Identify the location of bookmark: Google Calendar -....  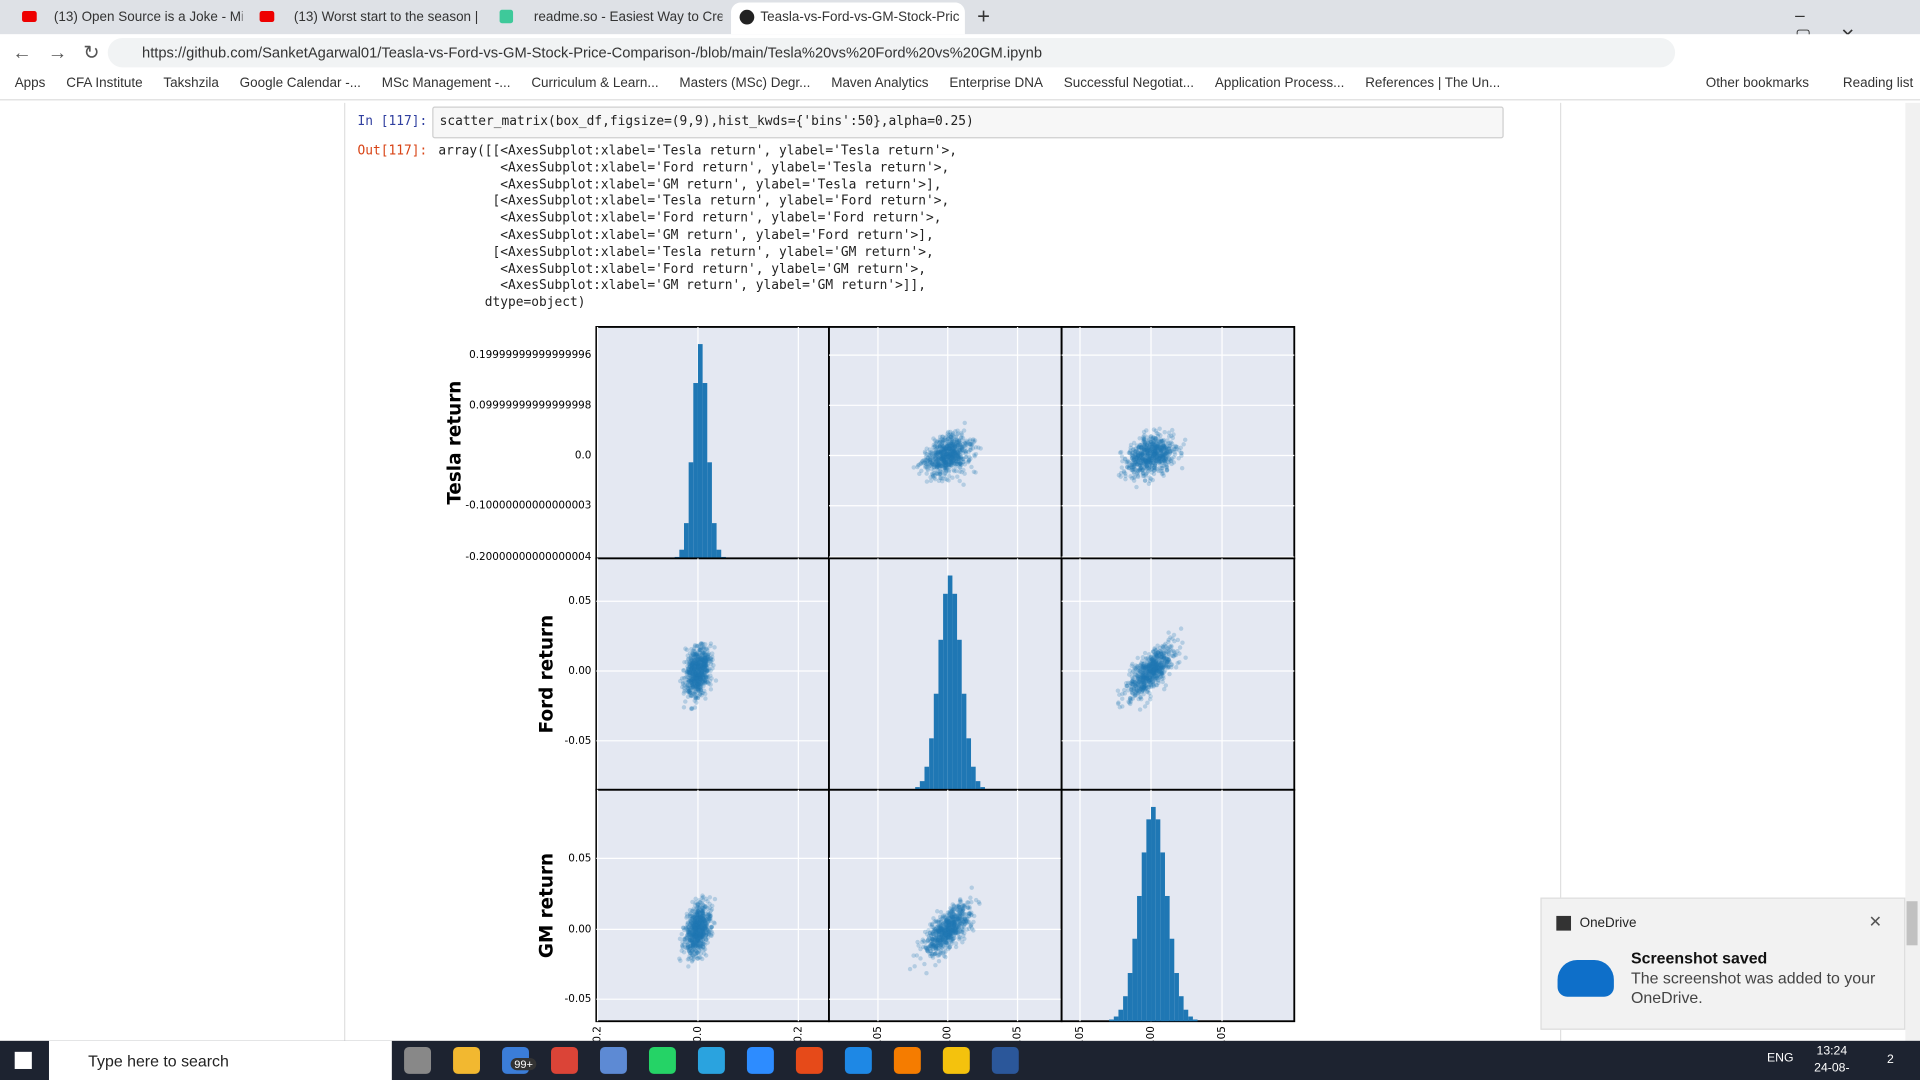
(300, 83).